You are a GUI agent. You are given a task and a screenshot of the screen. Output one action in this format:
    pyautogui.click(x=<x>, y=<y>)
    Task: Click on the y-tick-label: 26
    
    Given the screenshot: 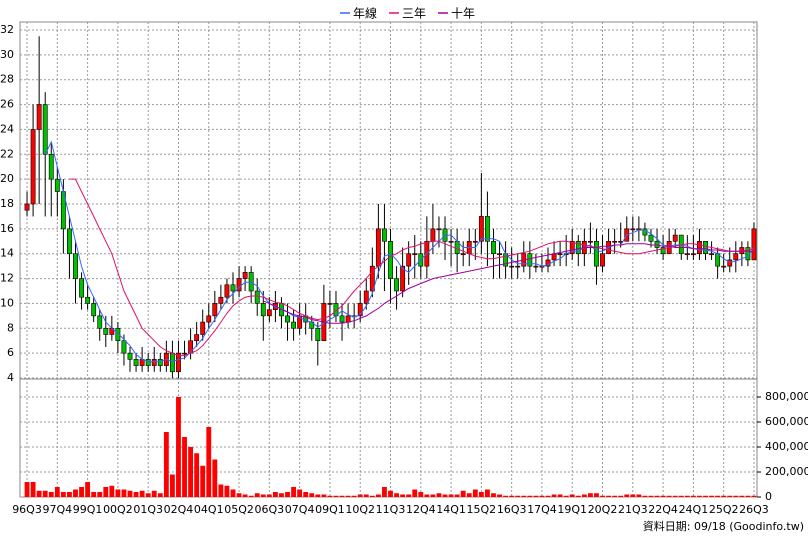 What is the action you would take?
    pyautogui.click(x=7, y=104)
    